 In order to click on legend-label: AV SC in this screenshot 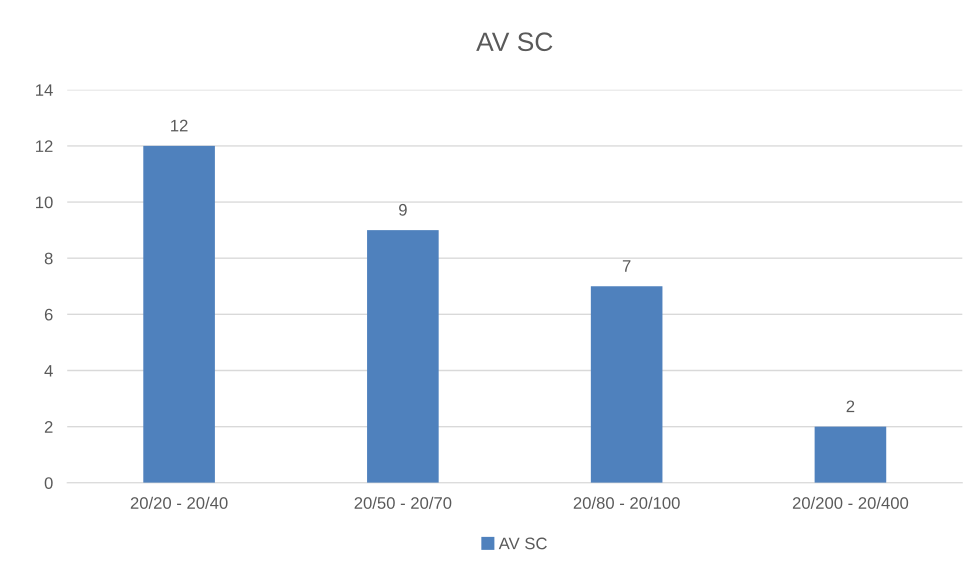, I will do `click(522, 544)`.